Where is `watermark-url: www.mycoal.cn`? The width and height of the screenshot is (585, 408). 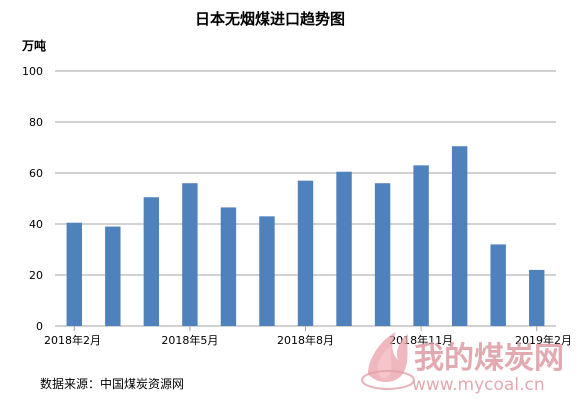 watermark-url: www.mycoal.cn is located at coordinates (478, 385).